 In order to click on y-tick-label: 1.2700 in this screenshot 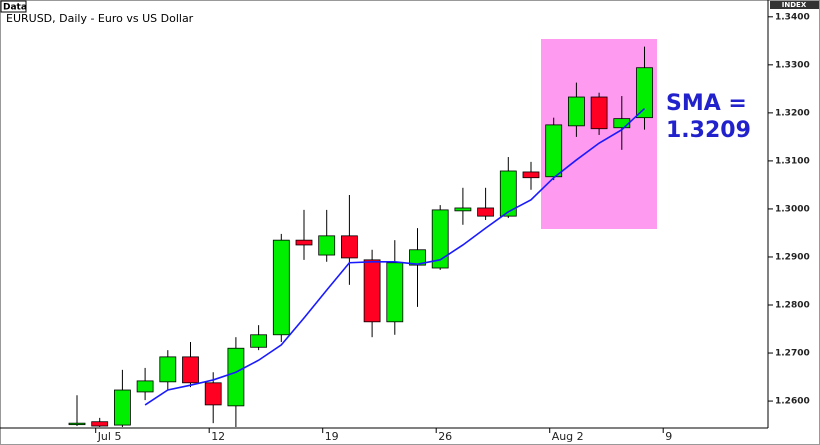, I will do `click(792, 354)`.